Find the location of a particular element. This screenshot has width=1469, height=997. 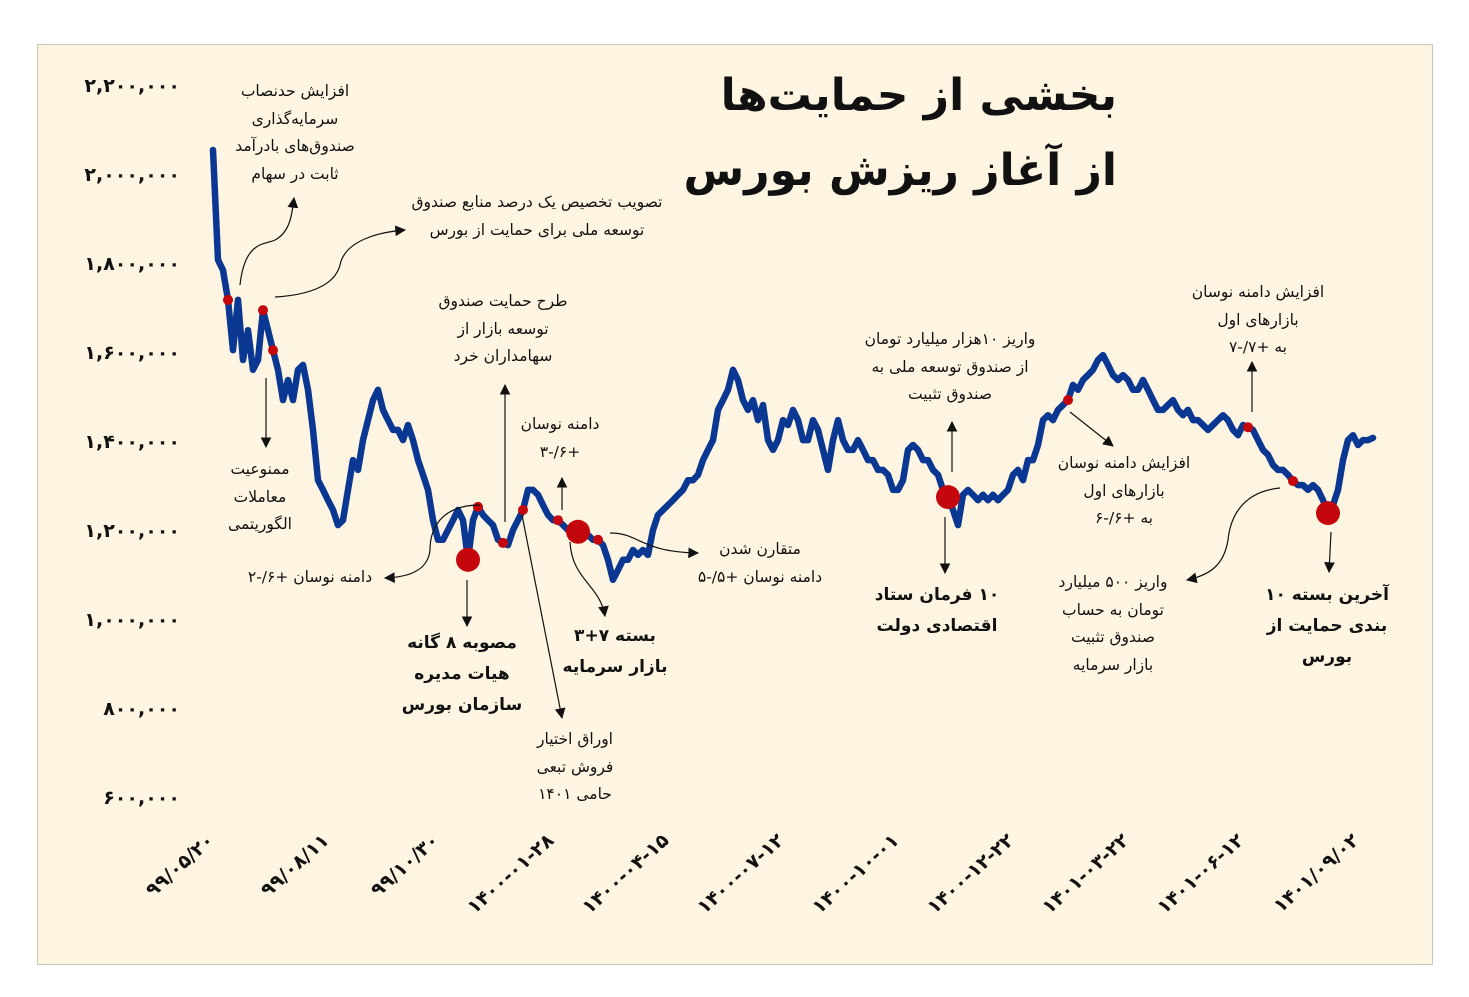

annotation-package-7-3: بسته ۷+۳ بازار سرمایه is located at coordinates (615, 651).